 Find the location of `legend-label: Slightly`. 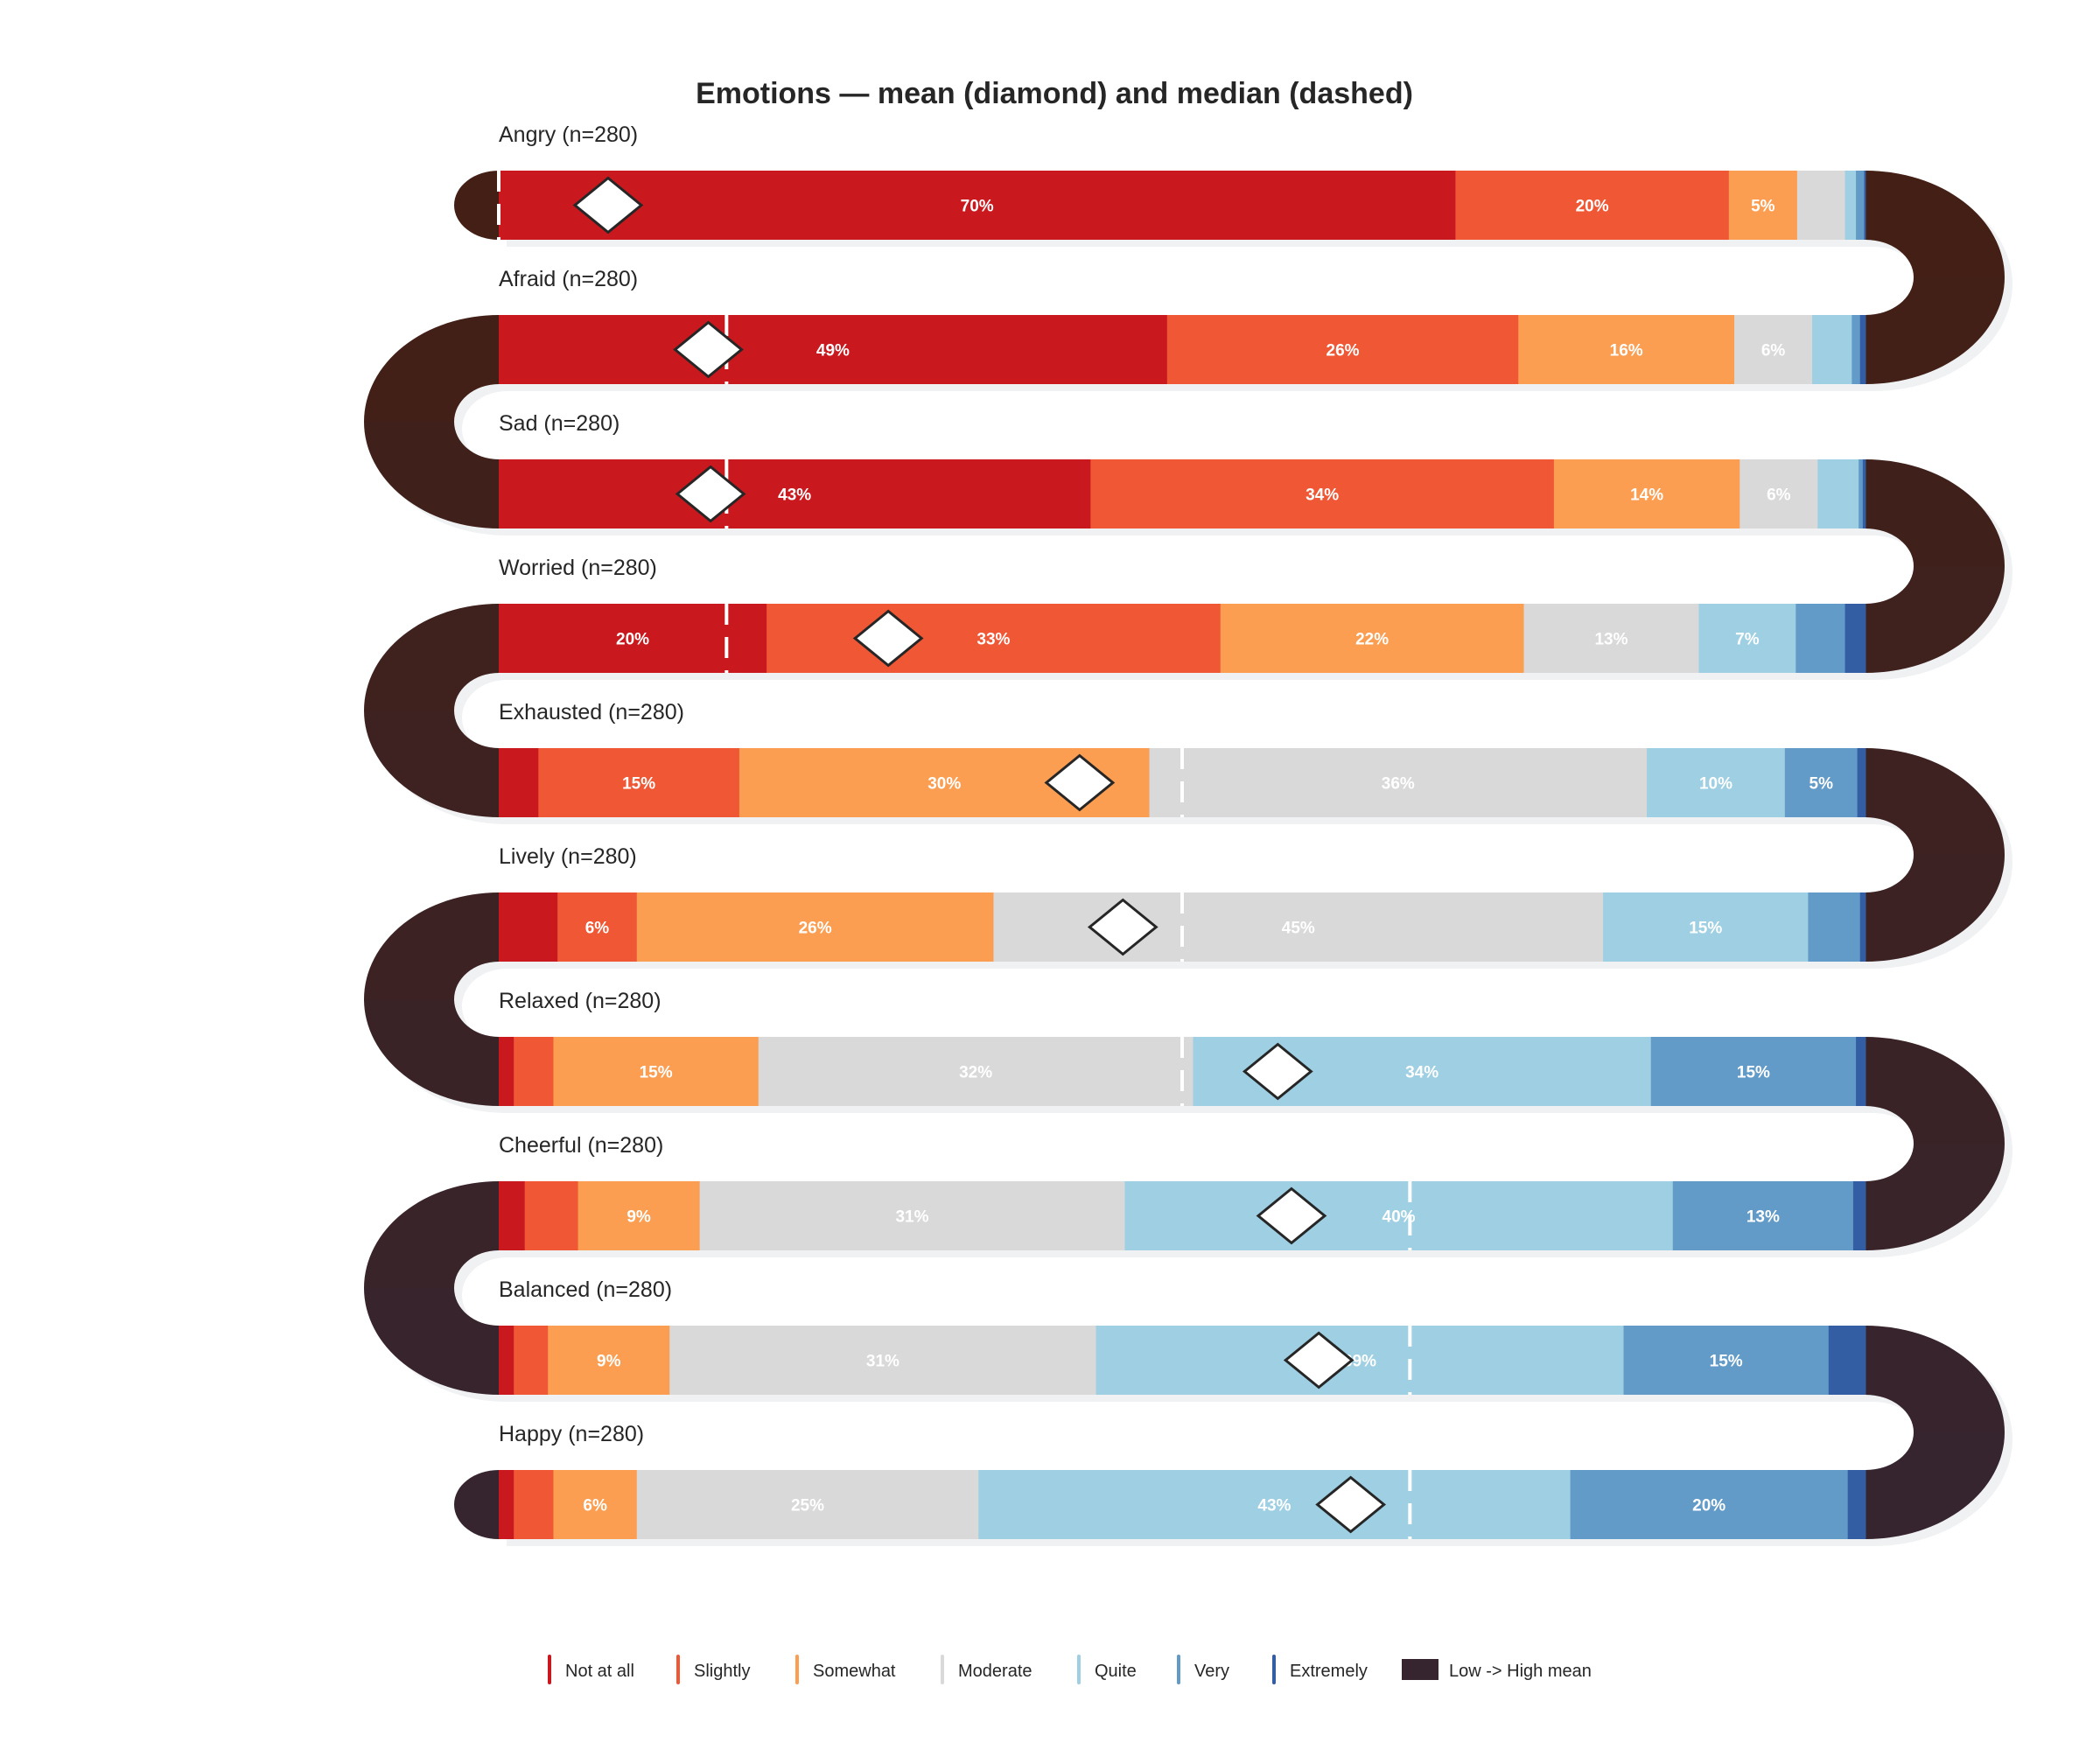

legend-label: Slightly is located at coordinates (722, 1671).